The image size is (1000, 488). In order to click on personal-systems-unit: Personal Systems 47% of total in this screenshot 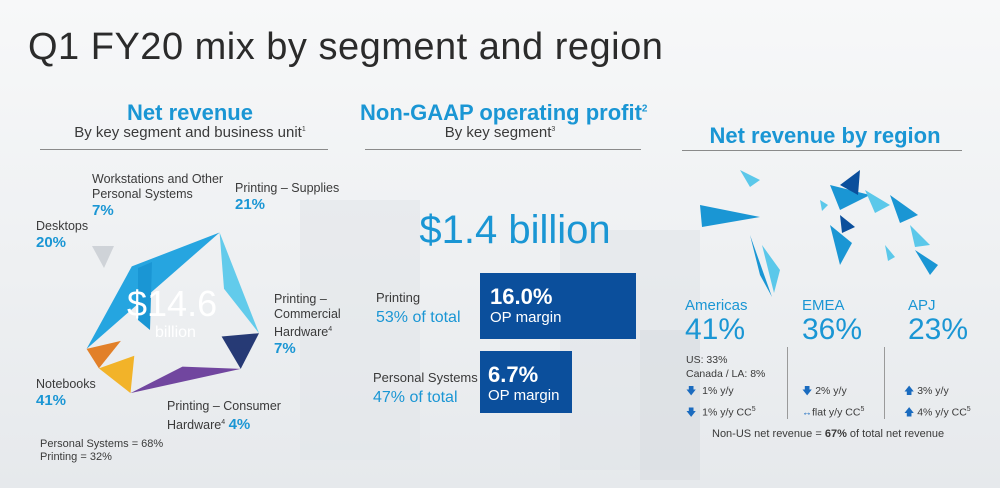, I will do `click(425, 388)`.